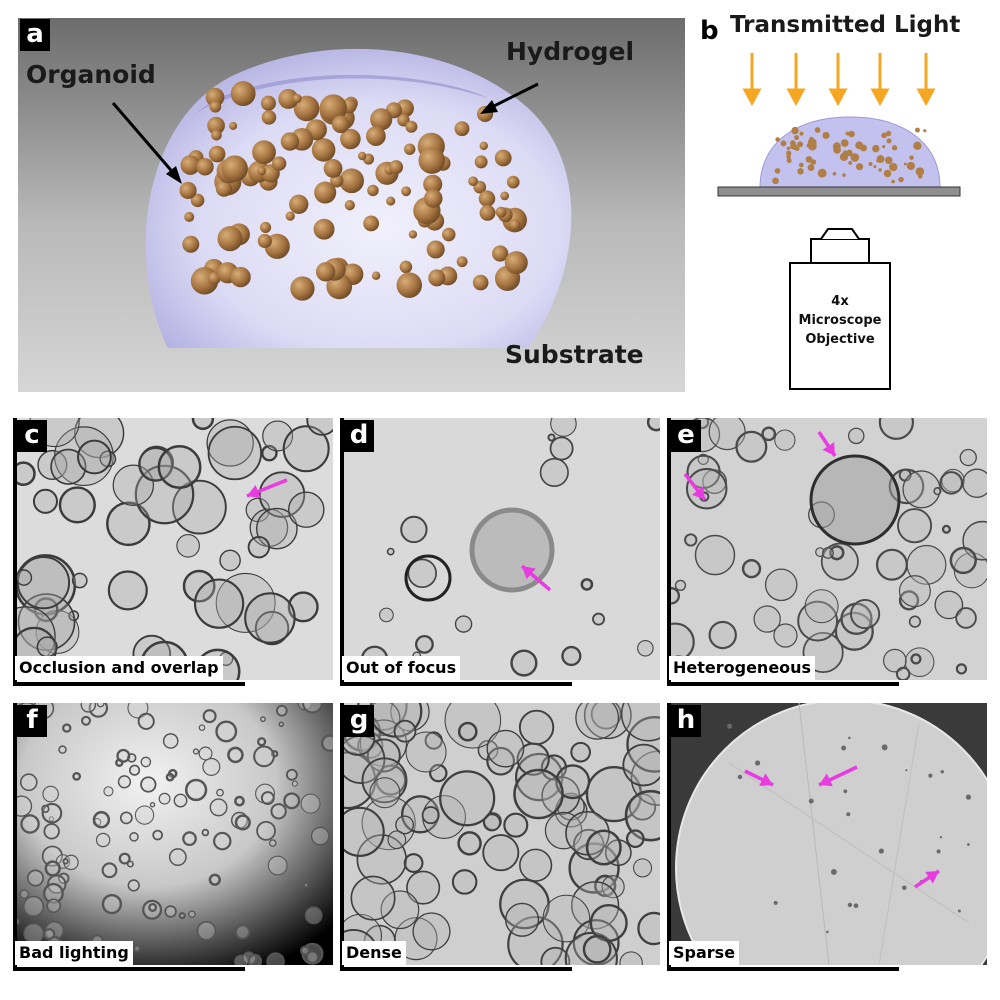 The height and width of the screenshot is (1000, 1000). I want to click on substrate-bar, so click(839, 191).